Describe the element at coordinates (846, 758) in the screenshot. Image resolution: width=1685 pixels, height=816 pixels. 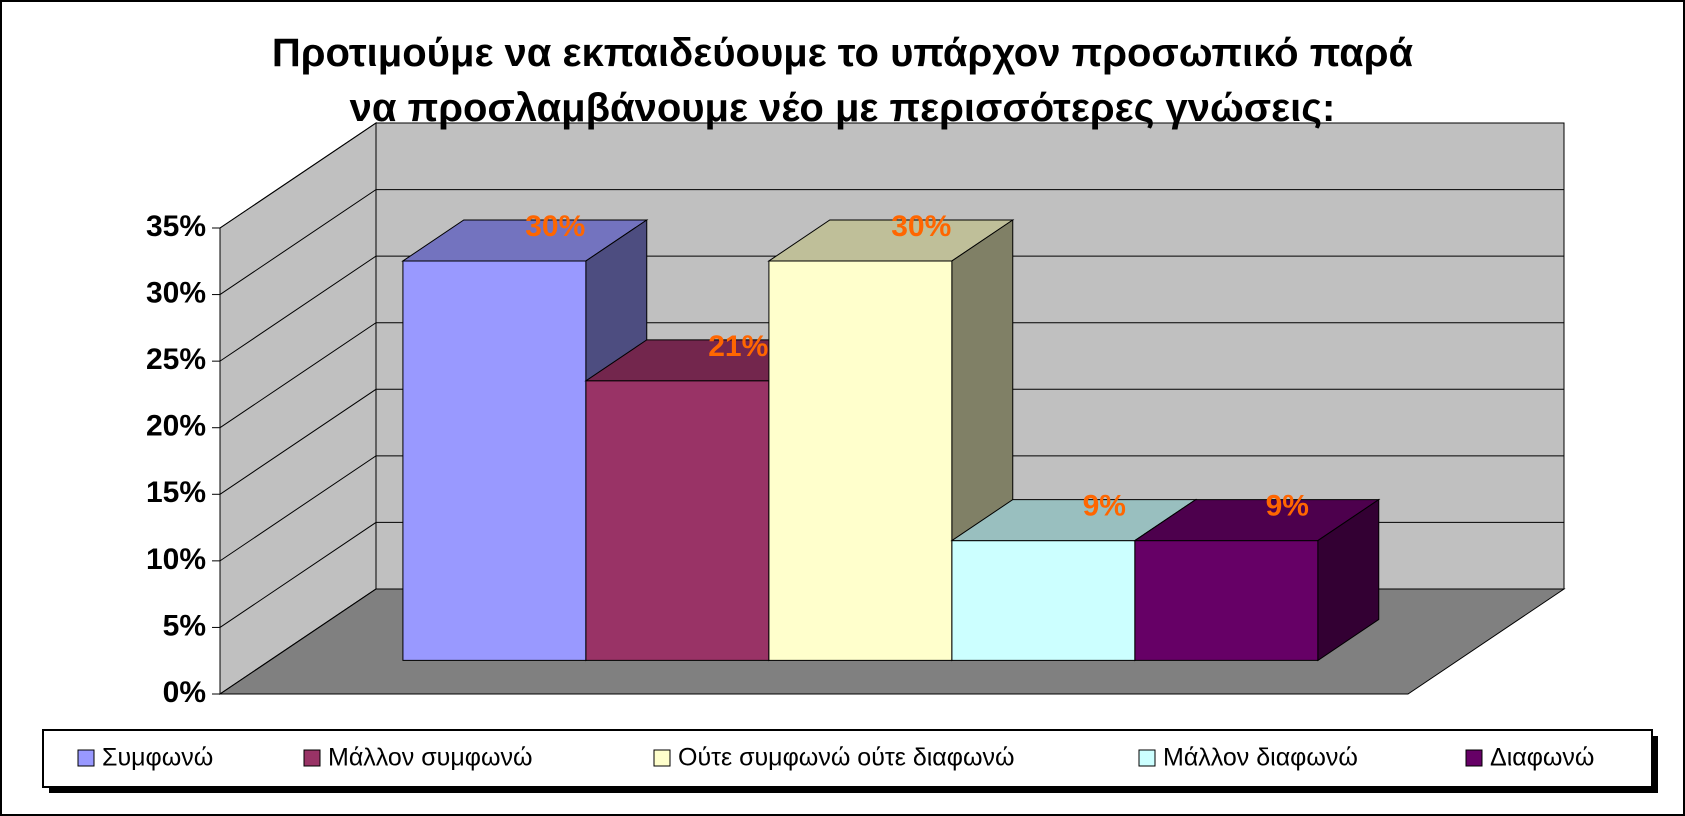
I see `legend-label: Ούτε συμφωνώ ούτε διαφωνώ` at that location.